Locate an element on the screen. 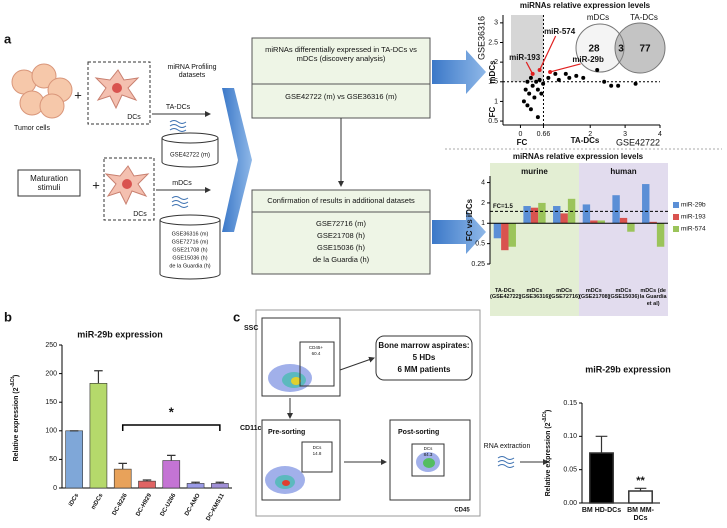 This screenshot has height=528, width=727. dataset: GSE21708 (h) is located at coordinates (341, 235).